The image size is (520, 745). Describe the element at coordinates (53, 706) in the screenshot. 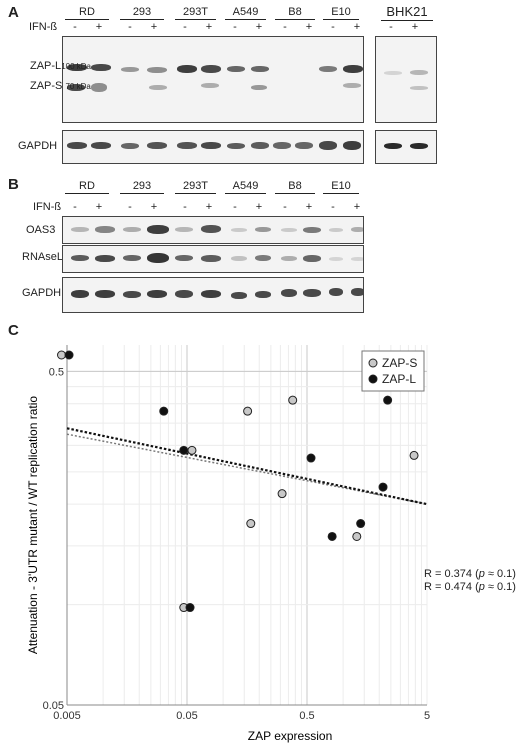

I see `y-tick-label: 0.05` at that location.